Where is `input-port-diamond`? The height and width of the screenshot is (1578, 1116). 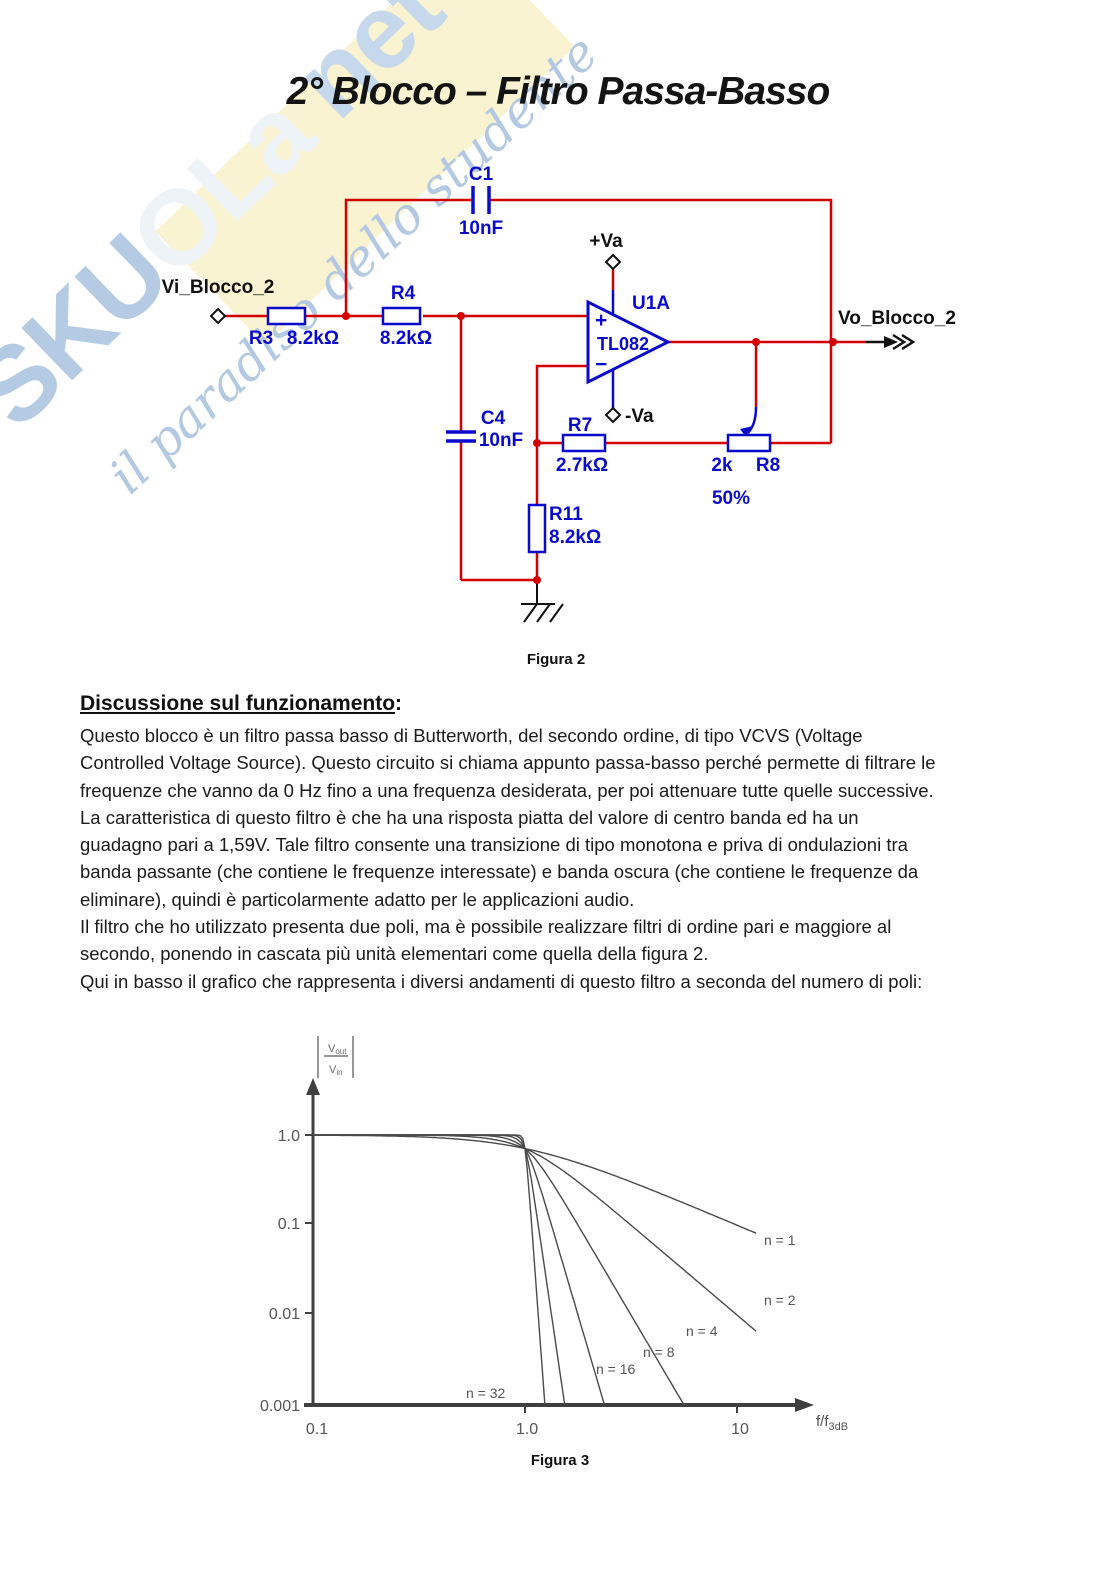
input-port-diamond is located at coordinates (218, 316).